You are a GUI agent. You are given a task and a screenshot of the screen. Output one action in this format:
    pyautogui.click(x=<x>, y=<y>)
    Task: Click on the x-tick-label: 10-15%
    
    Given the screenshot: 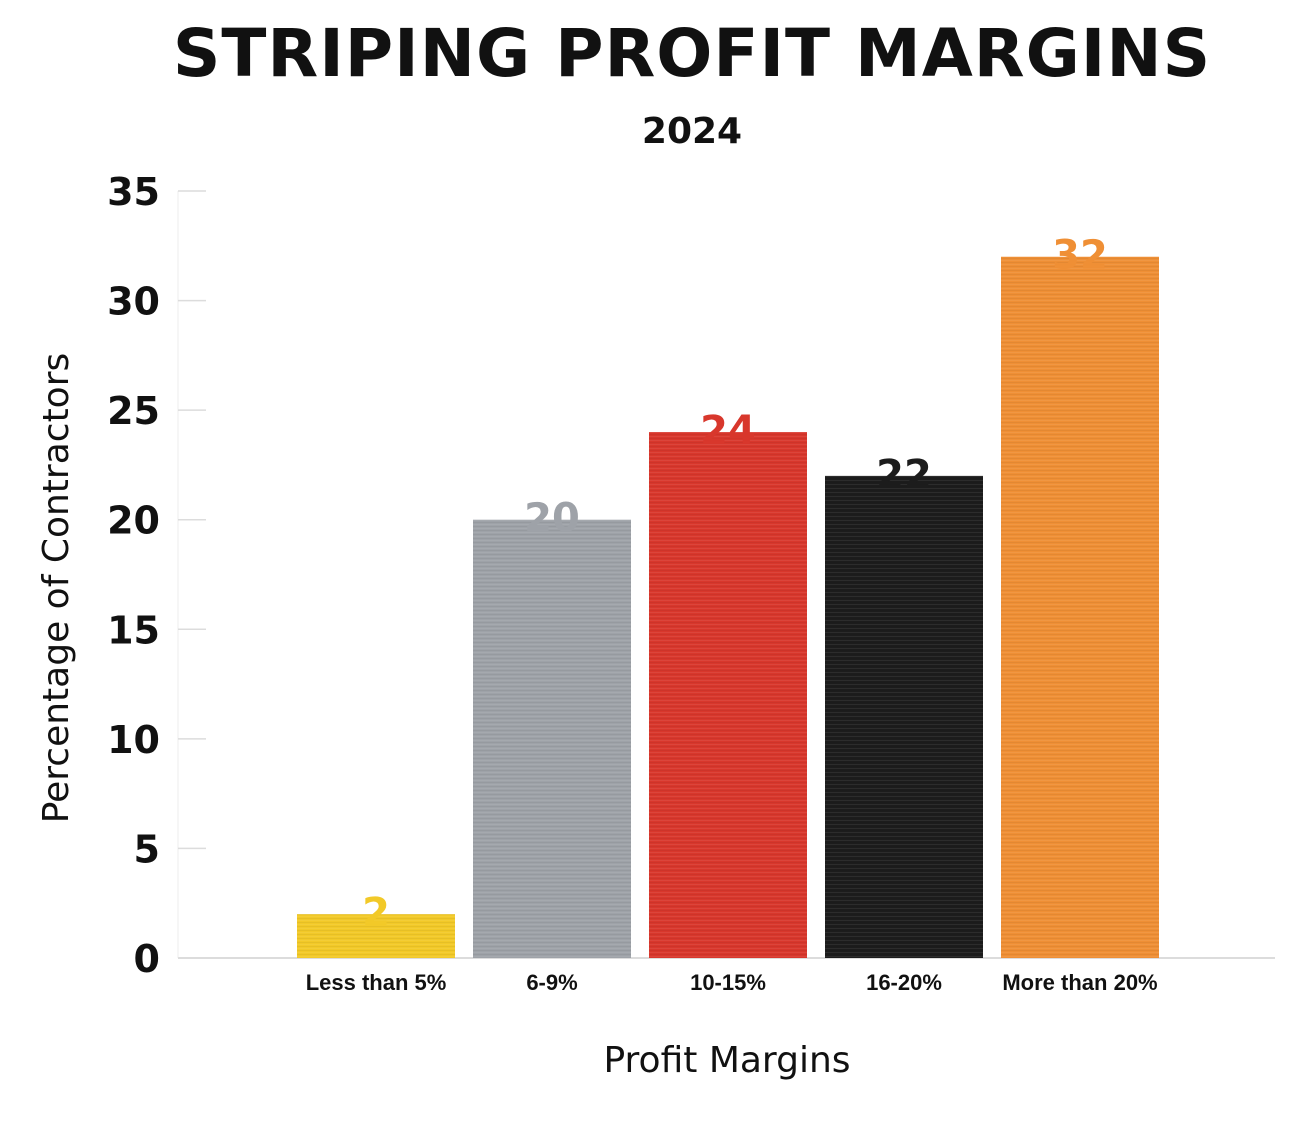 What is the action you would take?
    pyautogui.click(x=728, y=982)
    